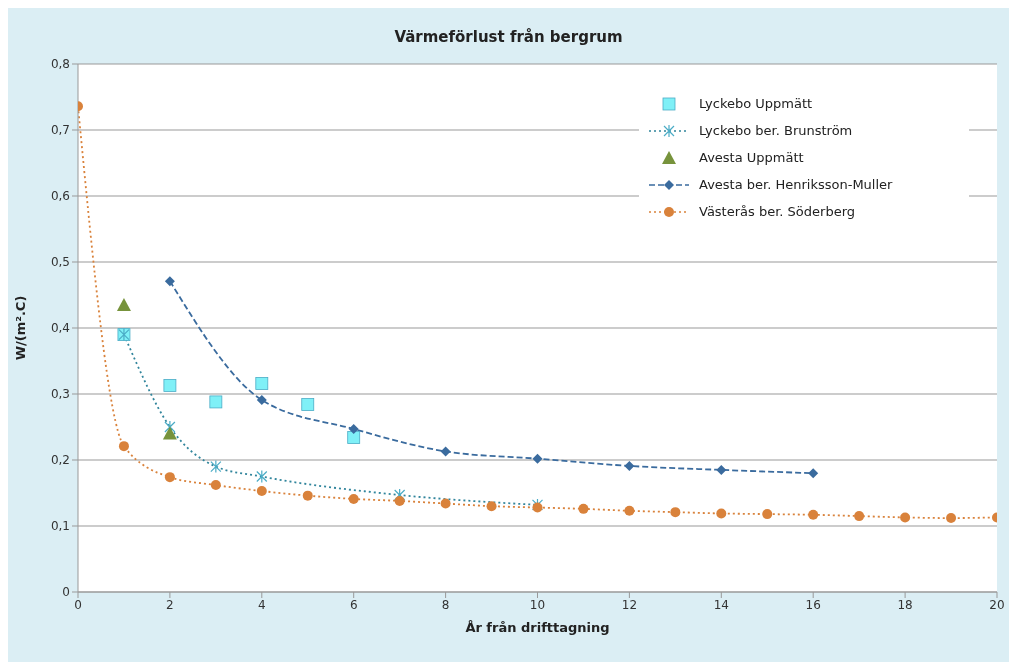 Image resolution: width=1017 pixels, height=670 pixels. What do you see at coordinates (60, 394) in the screenshot?
I see `y-tick-label: 0,3` at bounding box center [60, 394].